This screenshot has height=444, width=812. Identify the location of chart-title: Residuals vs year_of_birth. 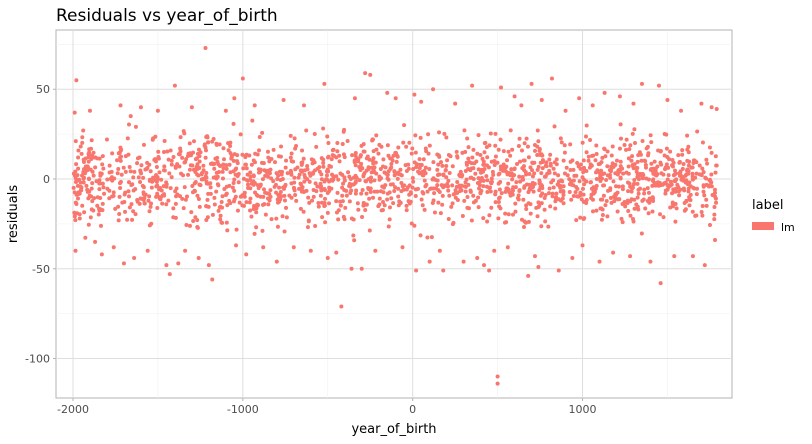
(167, 16).